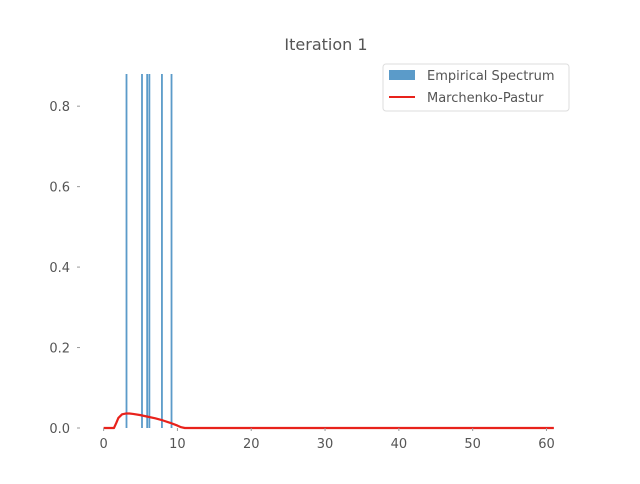 The height and width of the screenshot is (484, 640). What do you see at coordinates (103, 444) in the screenshot?
I see `x-tick-label: 0` at bounding box center [103, 444].